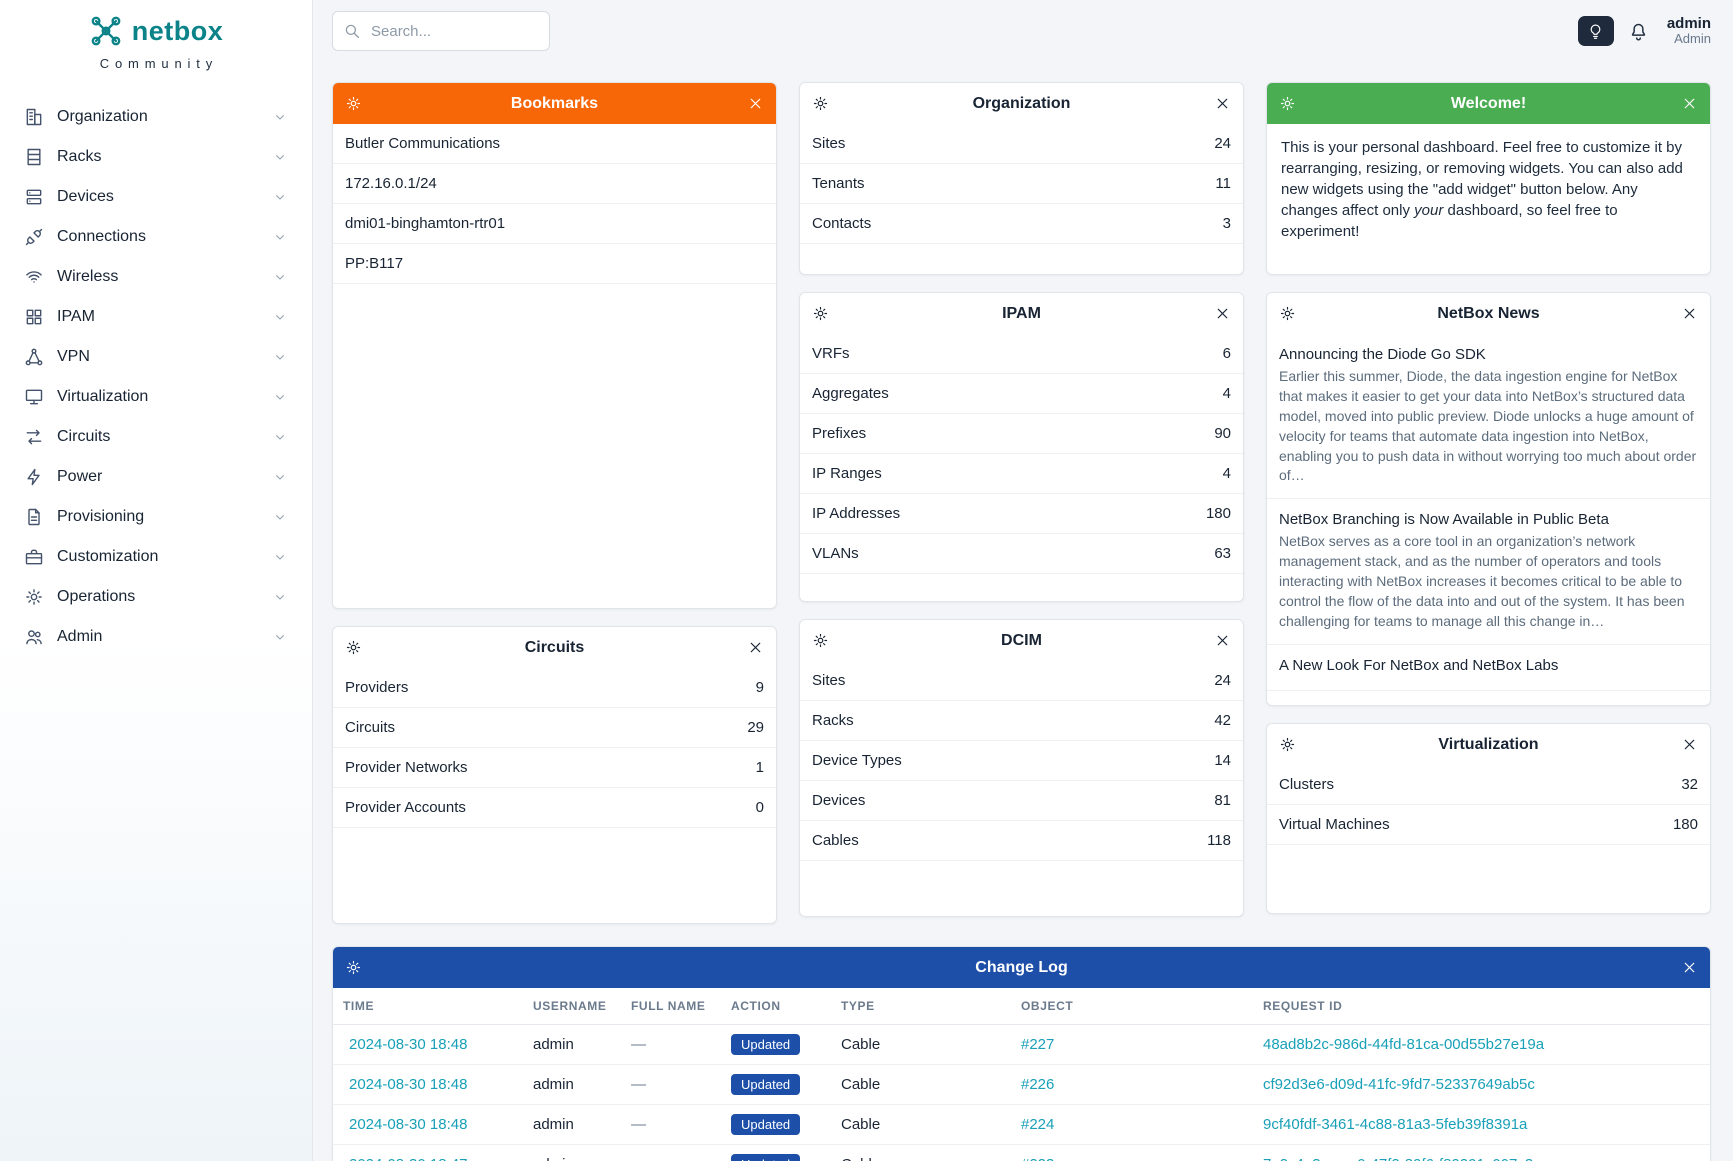  What do you see at coordinates (441, 31) in the screenshot?
I see `search-input` at bounding box center [441, 31].